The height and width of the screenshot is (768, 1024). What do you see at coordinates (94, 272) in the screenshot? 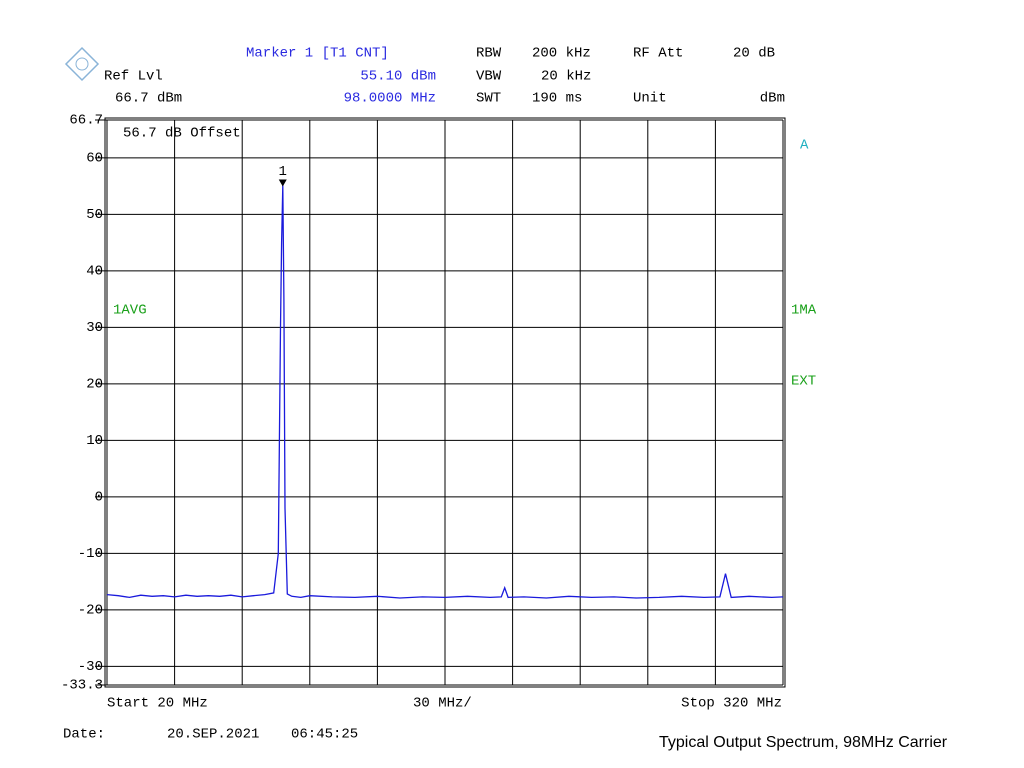
I see `y-tick-label: 40` at bounding box center [94, 272].